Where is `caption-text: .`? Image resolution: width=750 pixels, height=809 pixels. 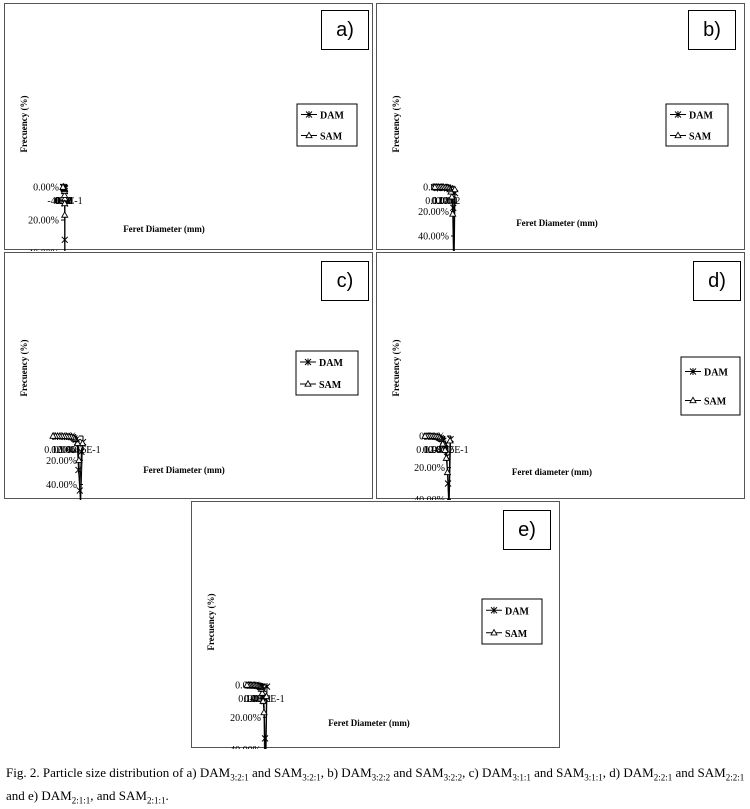
caption-text: . is located at coordinates (167, 795).